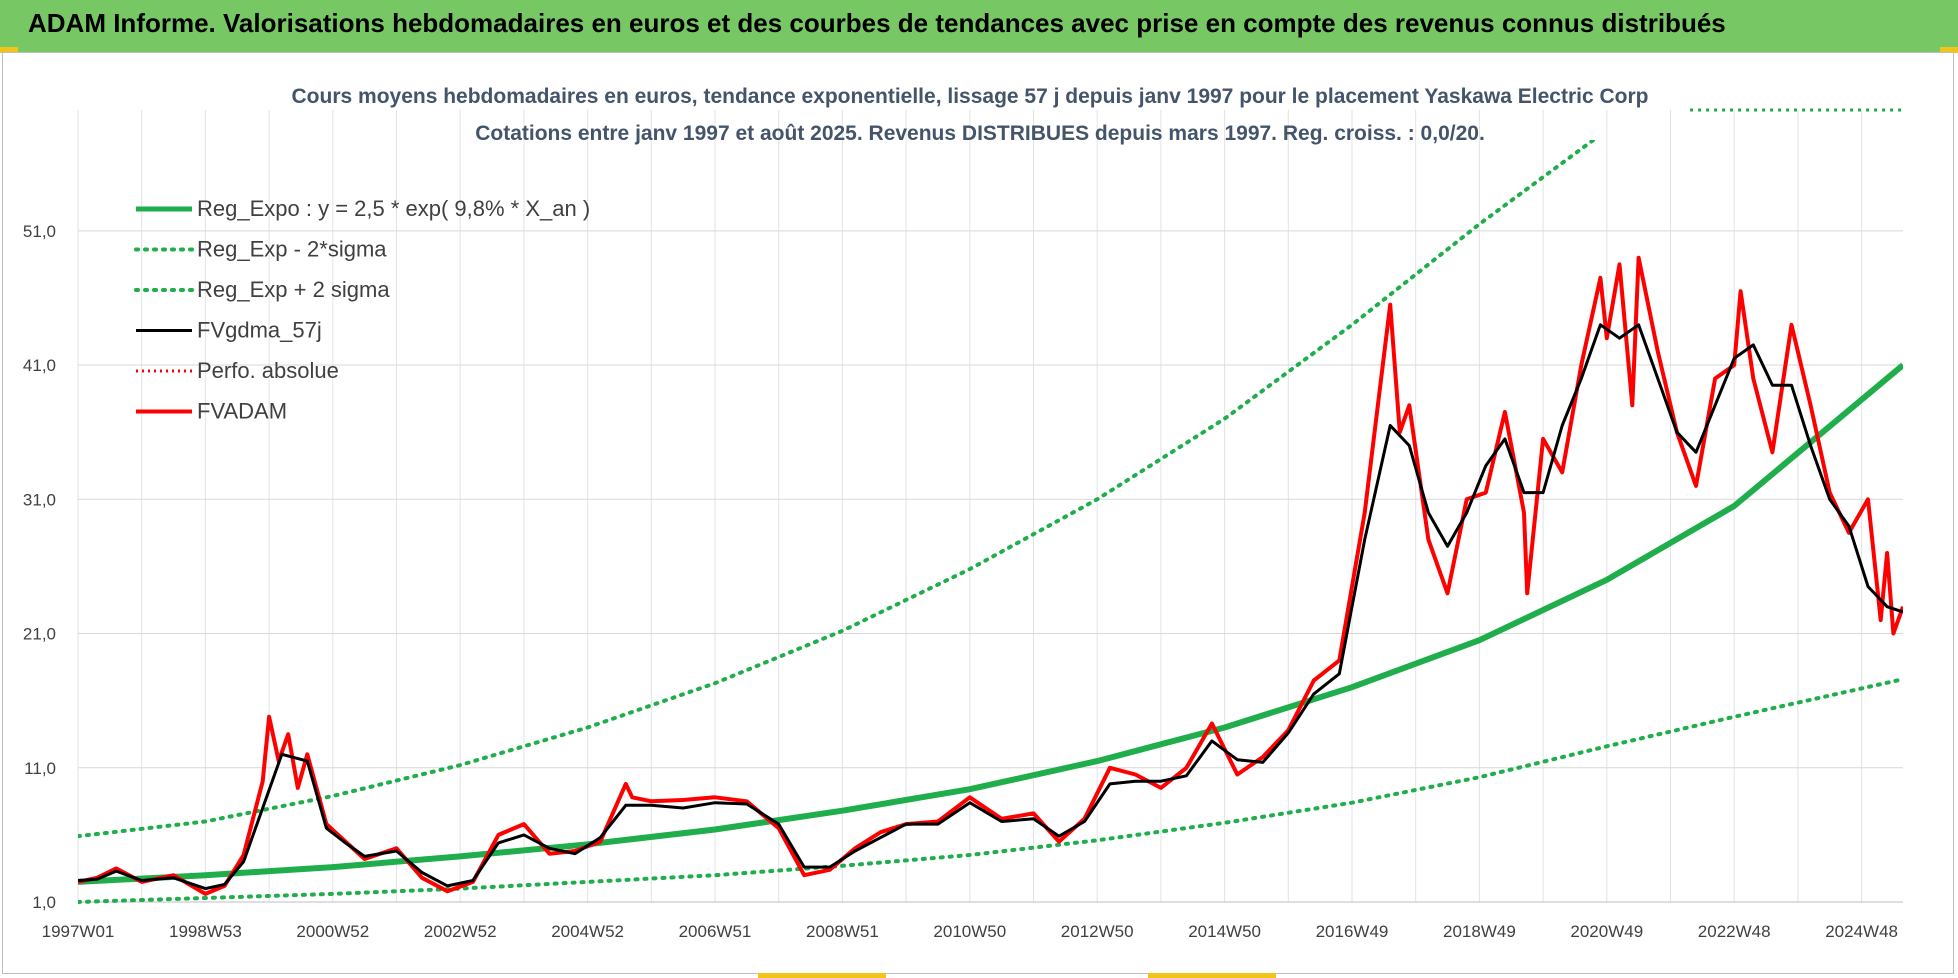 The height and width of the screenshot is (978, 1958). I want to click on x-tick-label: 2010W50, so click(969, 931).